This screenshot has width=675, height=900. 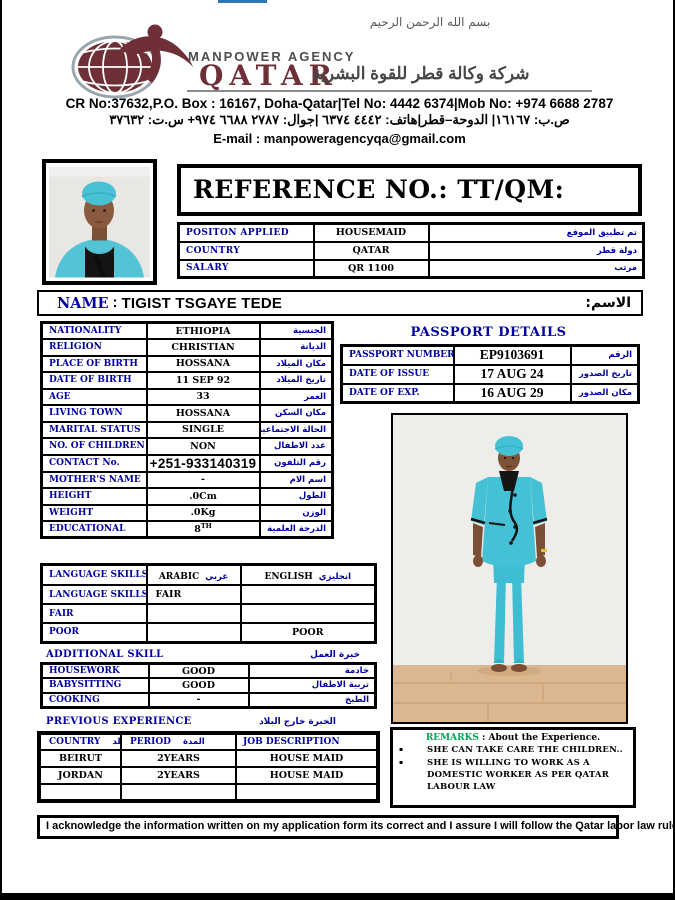 I want to click on english-column-header: ENGLISH انجليزي, so click(x=308, y=574).